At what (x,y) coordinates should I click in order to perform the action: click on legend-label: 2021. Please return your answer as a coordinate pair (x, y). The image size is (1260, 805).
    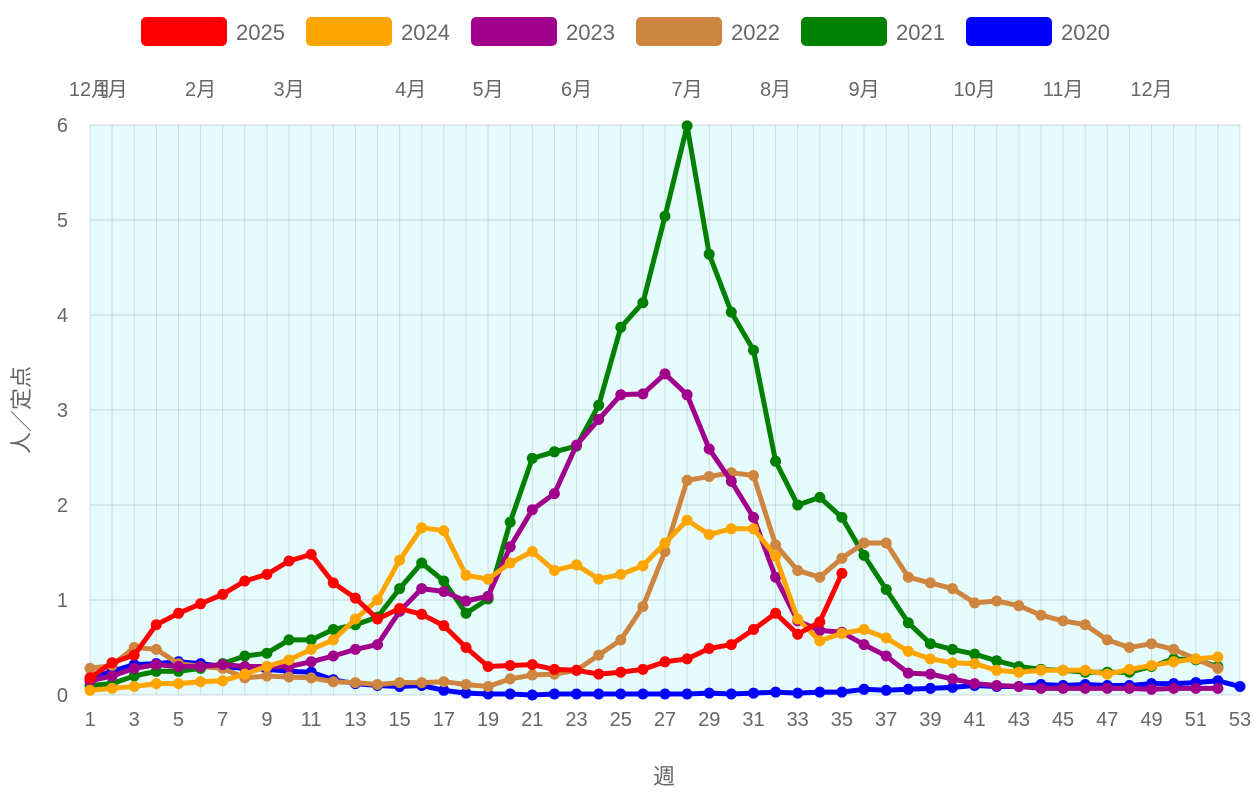
    Looking at the image, I should click on (920, 32).